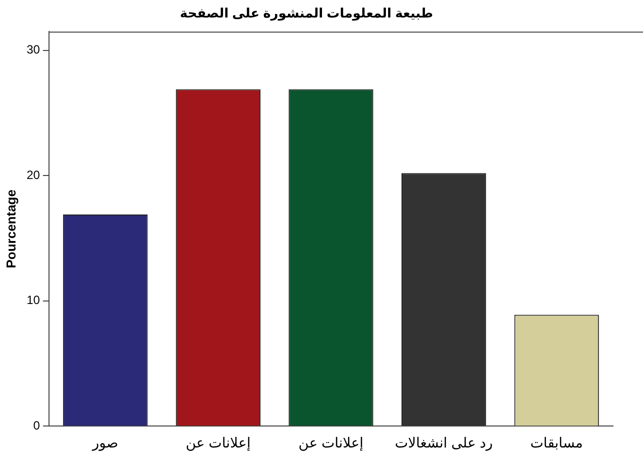 This screenshot has width=643, height=459. Describe the element at coordinates (307, 13) in the screenshot. I see `chart-title: طبيعة المعلومات المنشورة على الصفحة` at that location.